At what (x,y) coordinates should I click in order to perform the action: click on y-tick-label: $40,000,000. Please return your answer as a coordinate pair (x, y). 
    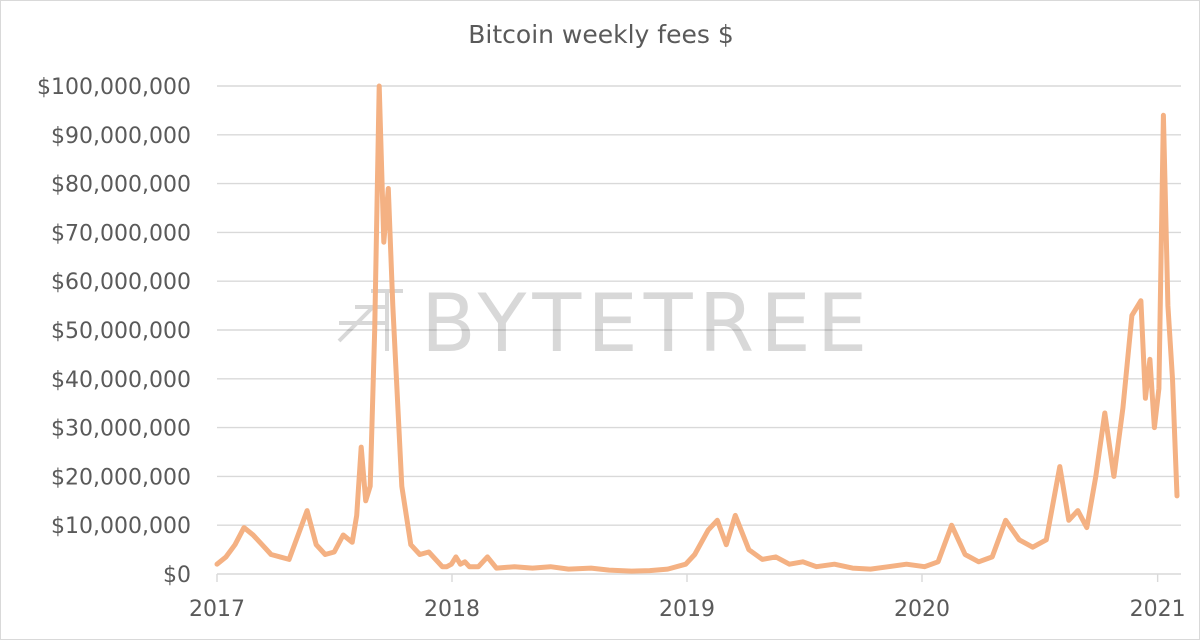
    Looking at the image, I should click on (121, 380).